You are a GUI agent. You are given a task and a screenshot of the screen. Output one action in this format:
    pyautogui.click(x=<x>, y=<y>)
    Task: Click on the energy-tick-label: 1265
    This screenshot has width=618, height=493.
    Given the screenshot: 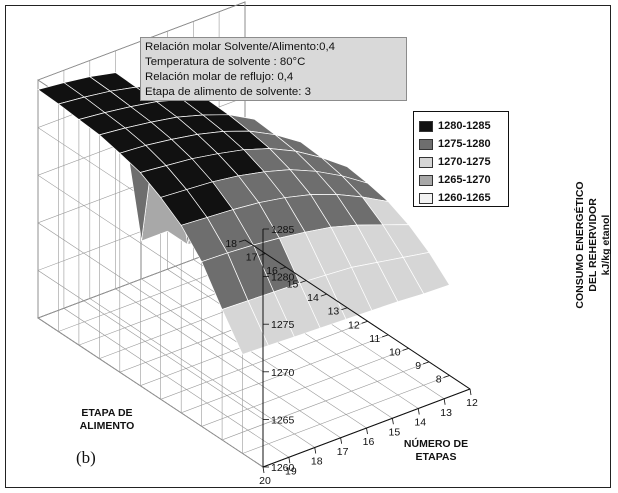 What is the action you would take?
    pyautogui.click(x=283, y=420)
    